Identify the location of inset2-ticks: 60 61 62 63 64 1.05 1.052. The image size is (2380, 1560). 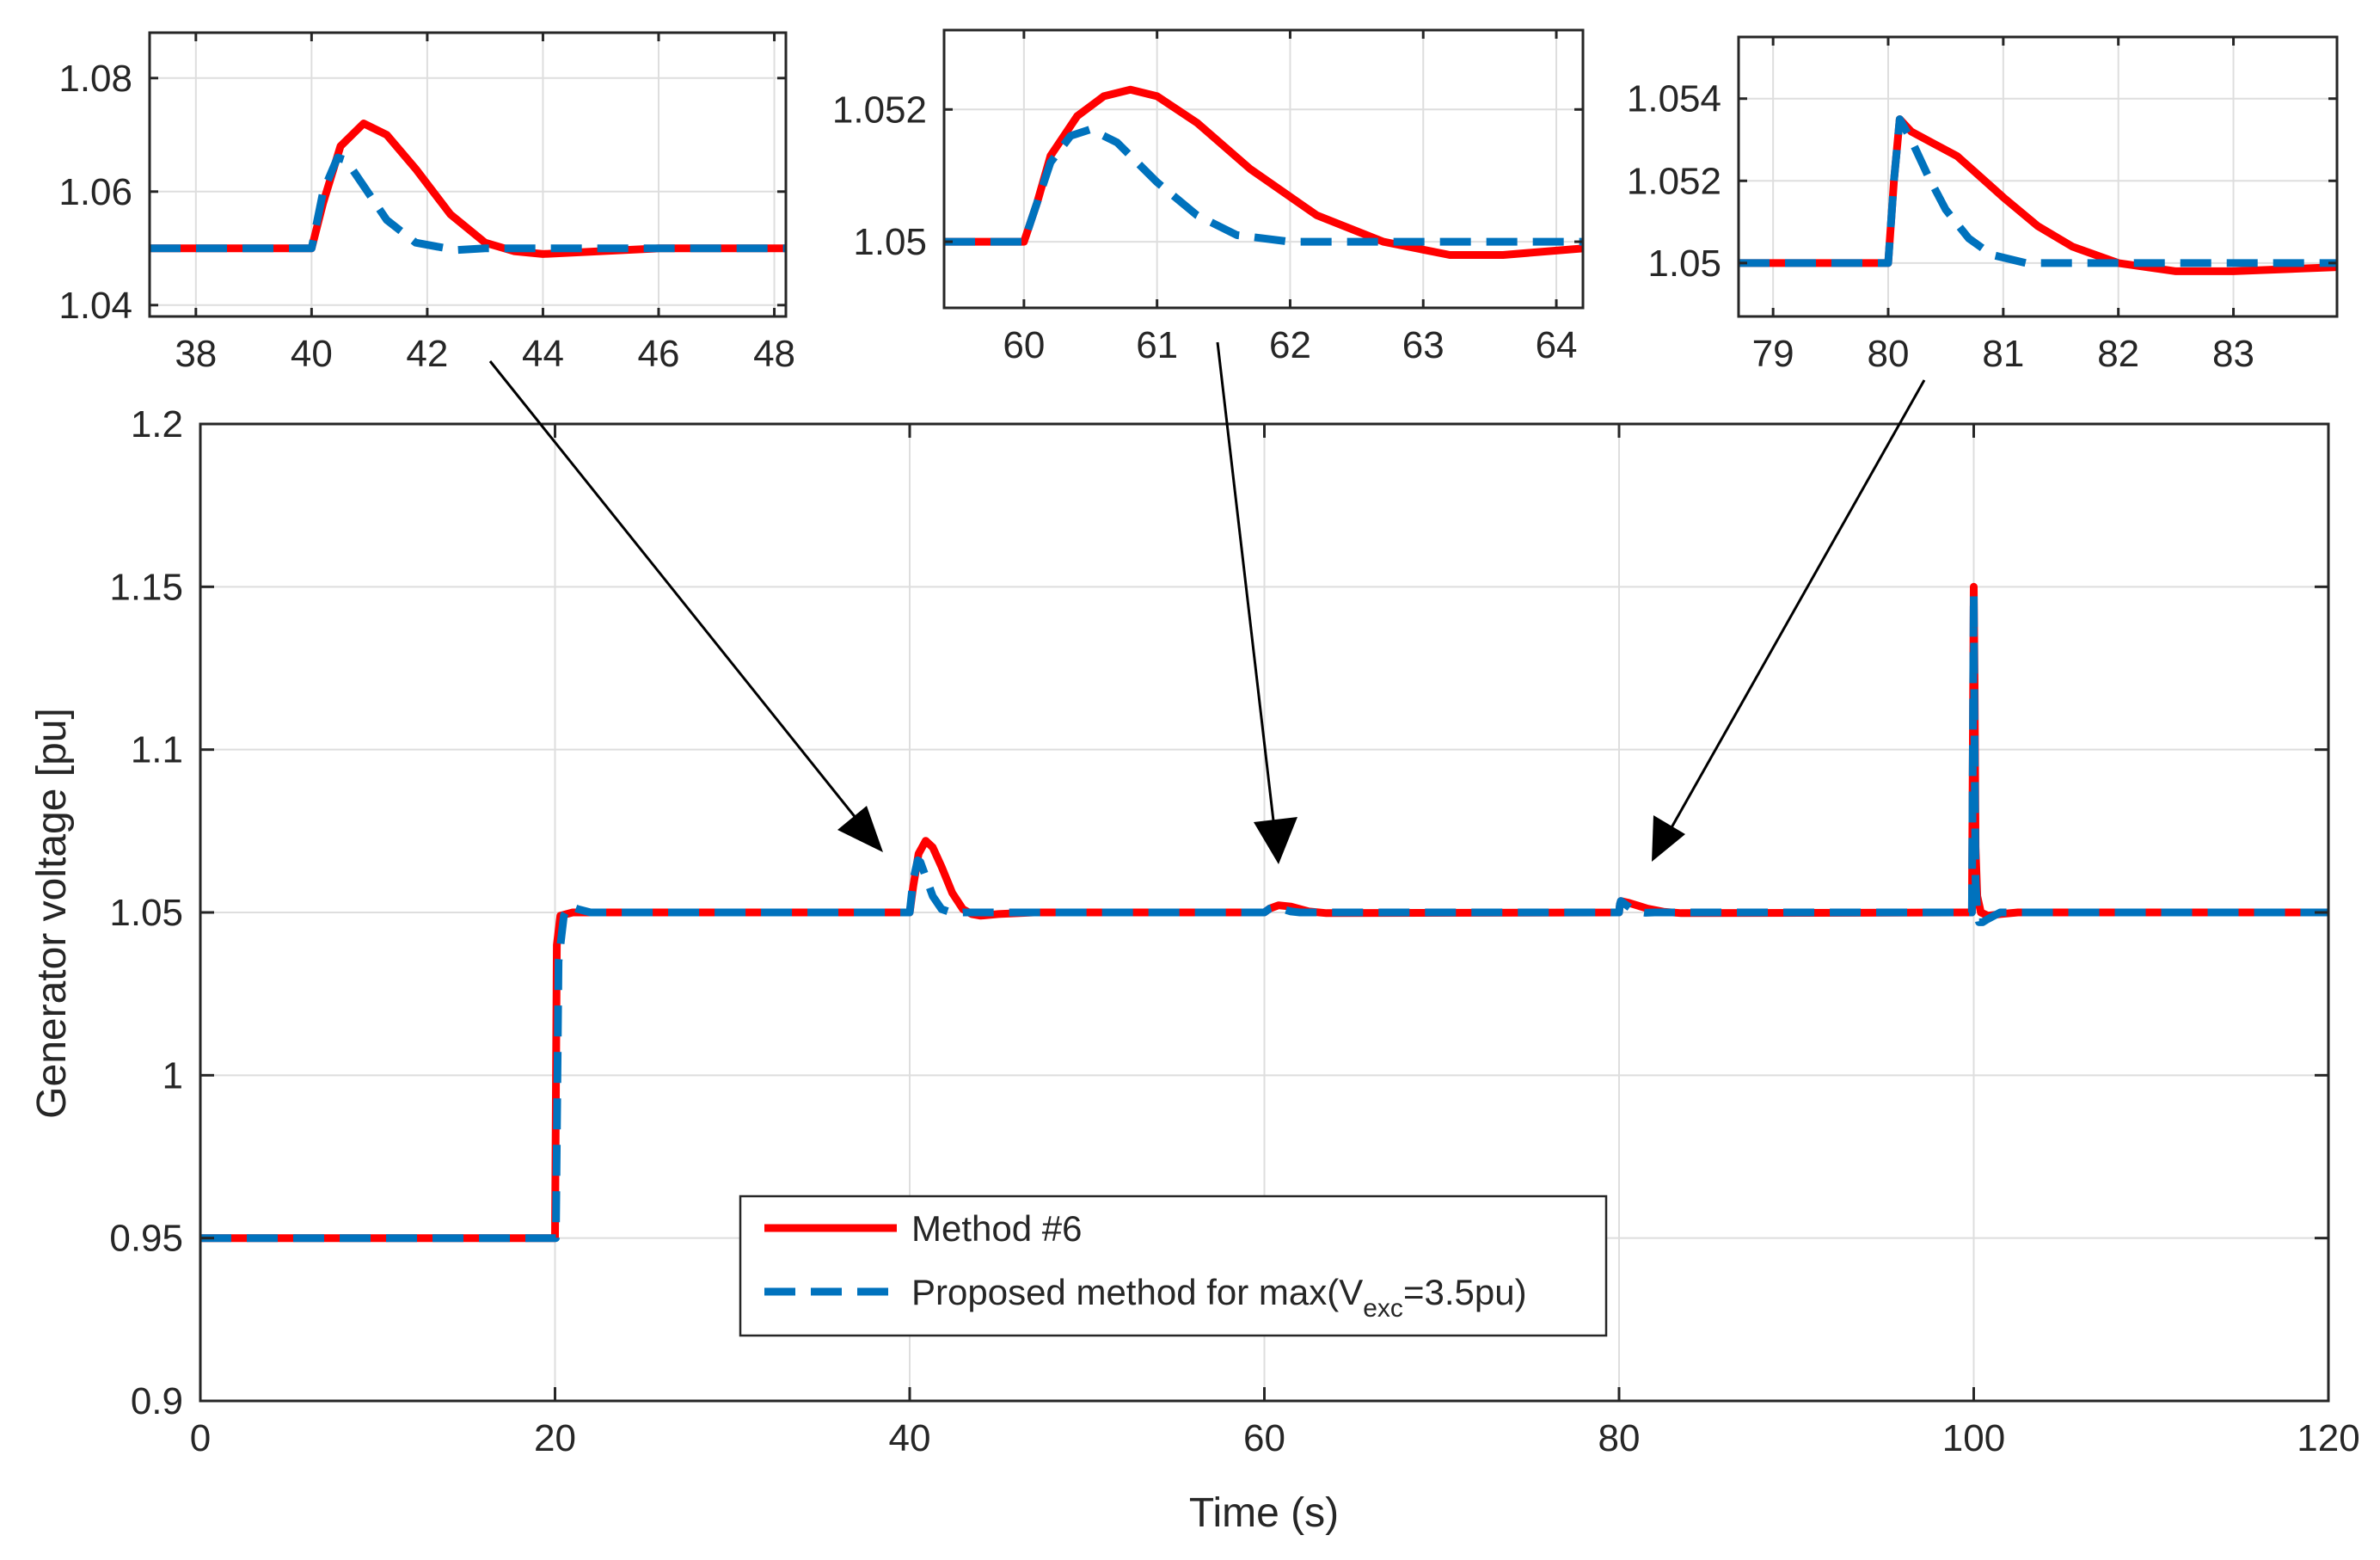
(1208, 198).